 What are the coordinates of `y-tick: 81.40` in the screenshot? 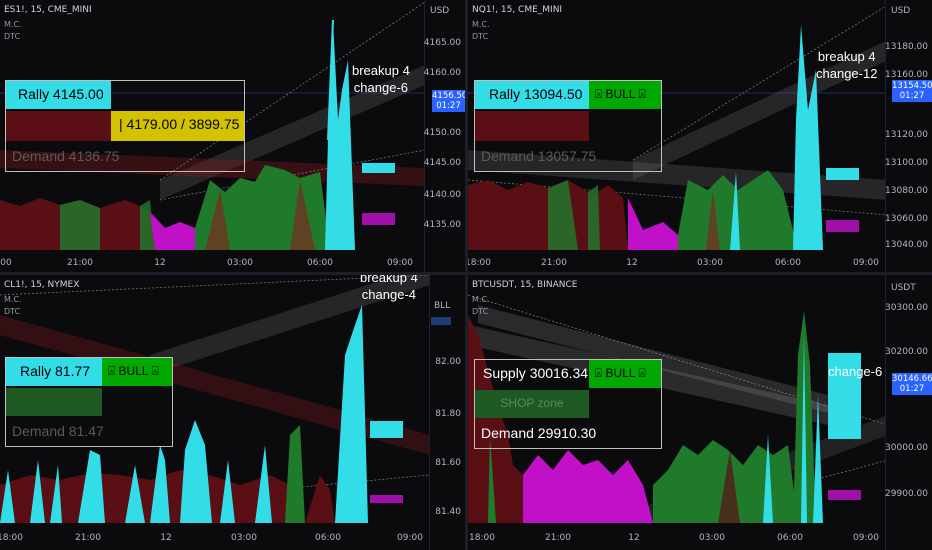 It's located at (448, 512).